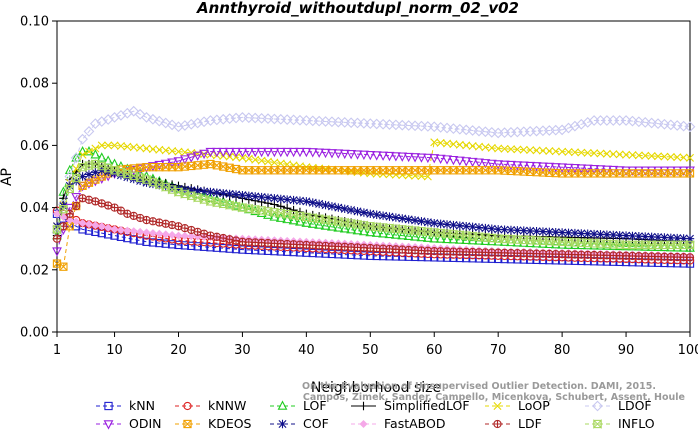 The width and height of the screenshot is (698, 434). I want to click on y-tick-label: 0.04, so click(34, 208).